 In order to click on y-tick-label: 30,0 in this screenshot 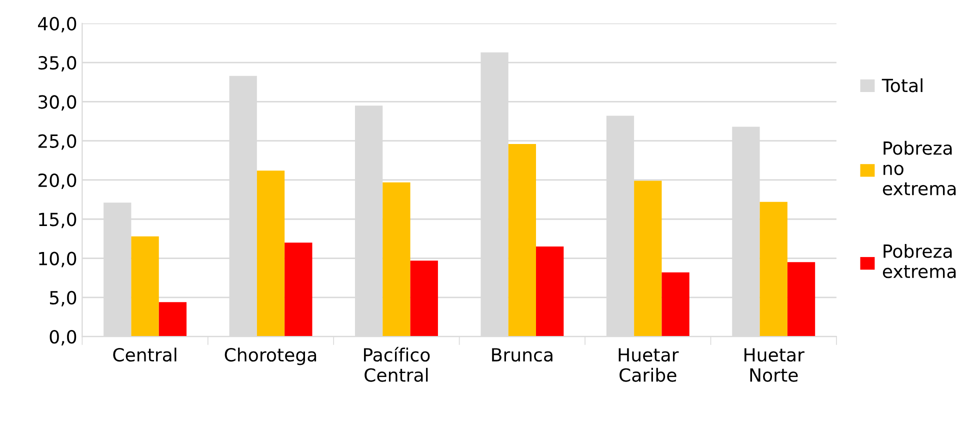, I will do `click(57, 103)`.